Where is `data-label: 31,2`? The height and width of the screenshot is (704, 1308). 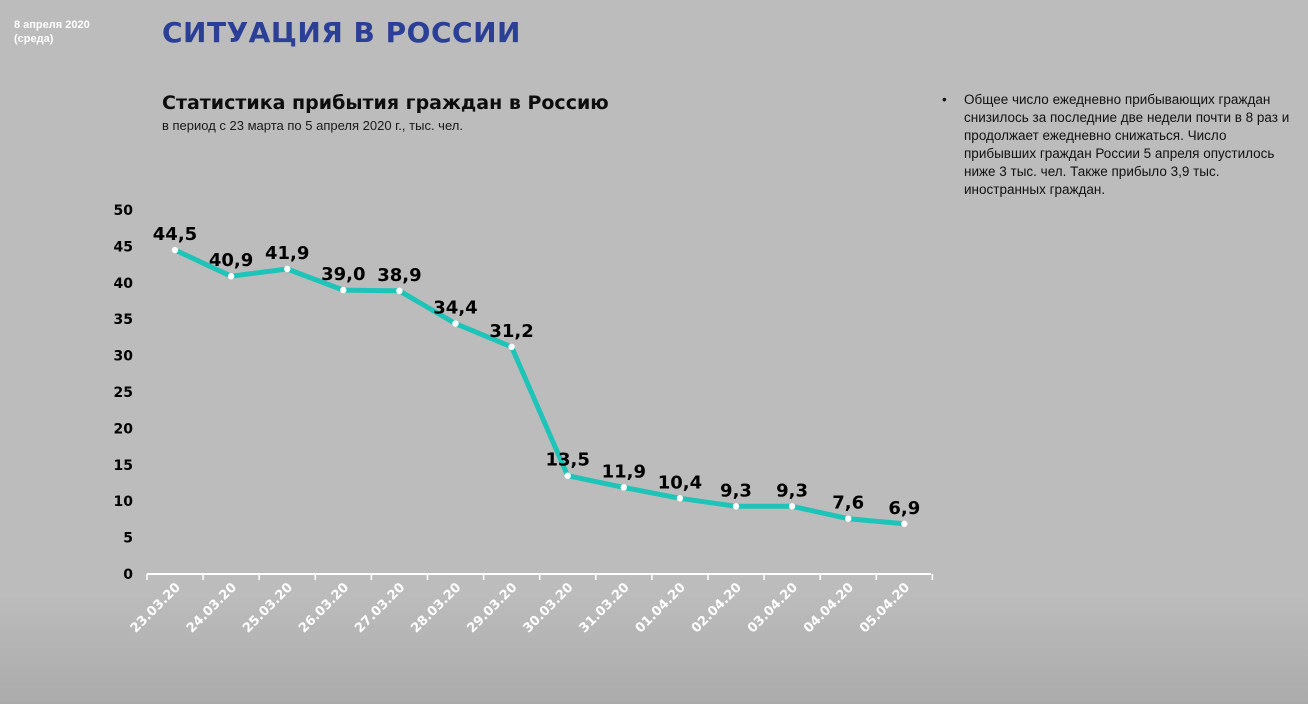 data-label: 31,2 is located at coordinates (511, 331).